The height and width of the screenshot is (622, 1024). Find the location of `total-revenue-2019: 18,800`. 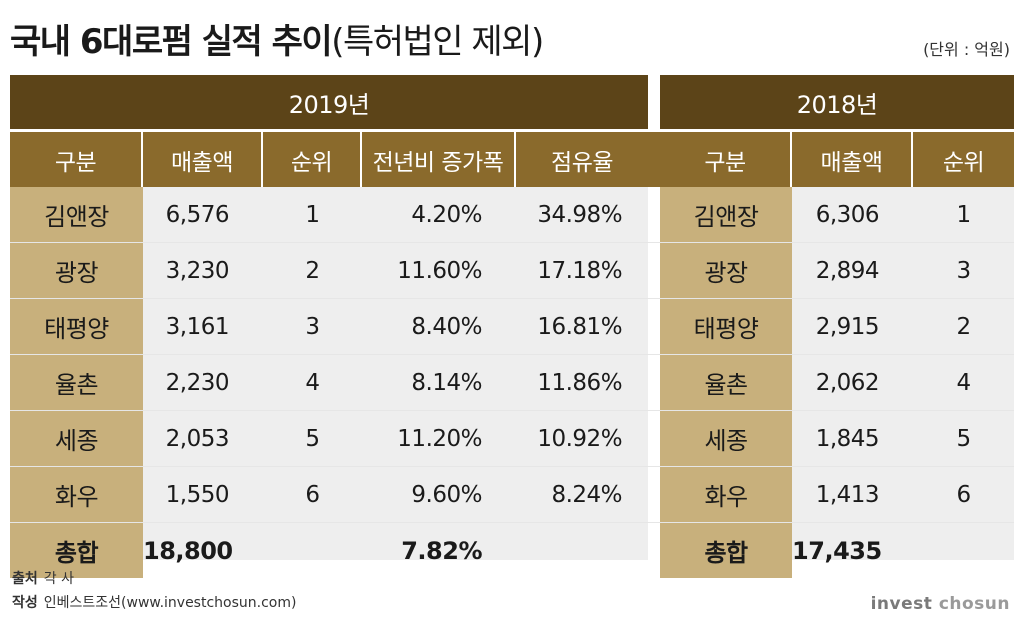

total-revenue-2019: 18,800 is located at coordinates (188, 550).